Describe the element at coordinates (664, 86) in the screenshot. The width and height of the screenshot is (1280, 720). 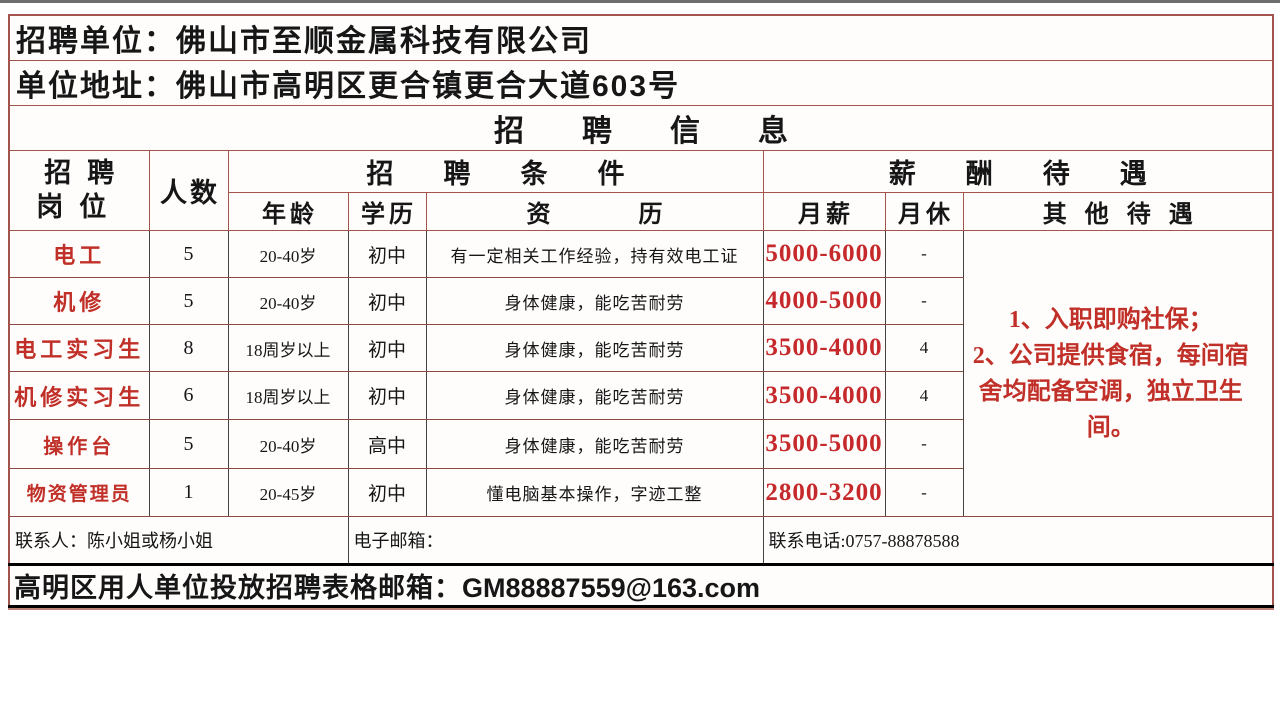
I see `address-suffix: 号` at that location.